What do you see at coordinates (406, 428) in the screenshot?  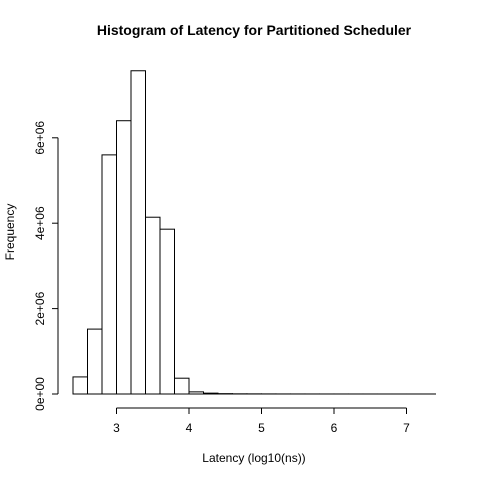 I see `x-tick-label: 7` at bounding box center [406, 428].